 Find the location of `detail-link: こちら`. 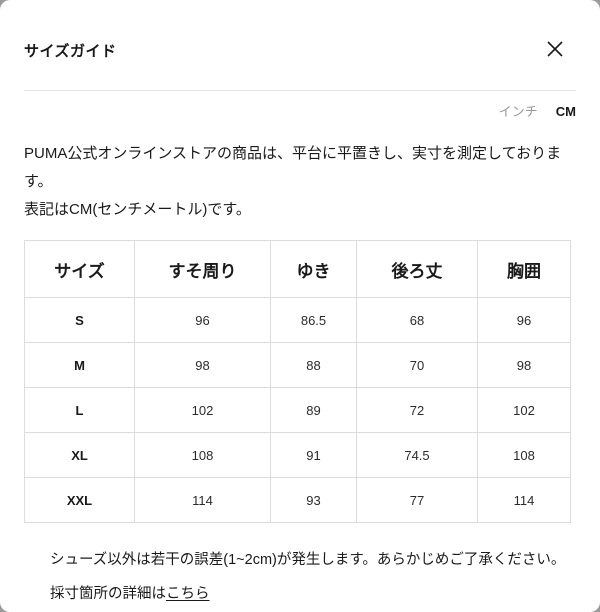

detail-link: こちら is located at coordinates (188, 594).